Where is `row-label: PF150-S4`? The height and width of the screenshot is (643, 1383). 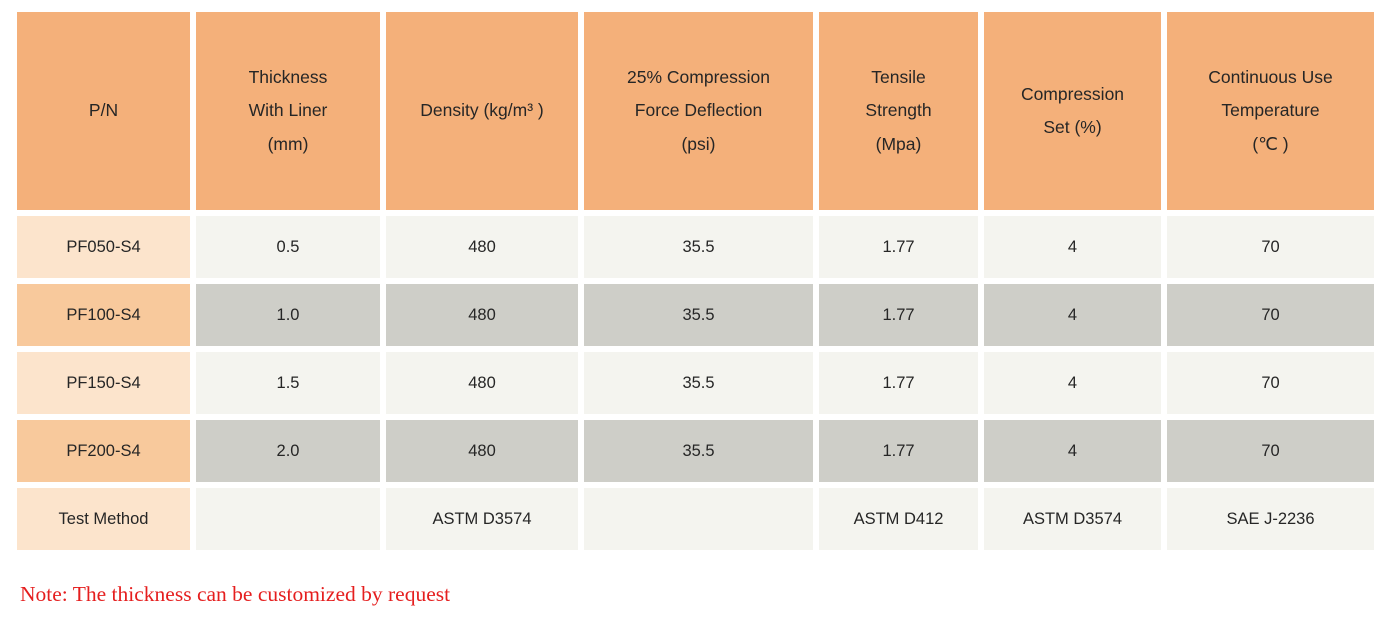
row-label: PF150-S4 is located at coordinates (103, 383).